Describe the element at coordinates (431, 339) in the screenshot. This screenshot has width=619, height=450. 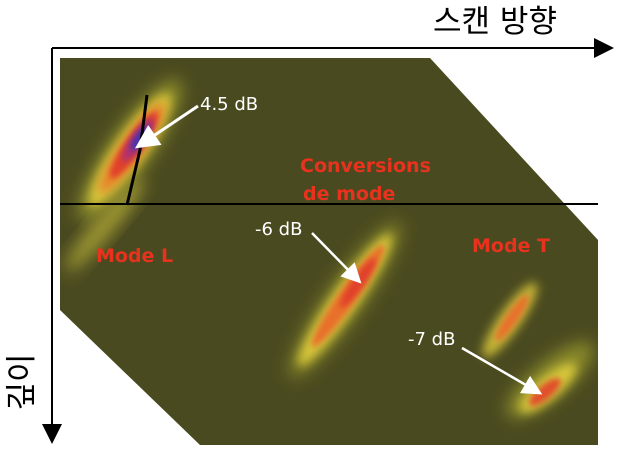
I see `label-db-right: -7 dB` at that location.